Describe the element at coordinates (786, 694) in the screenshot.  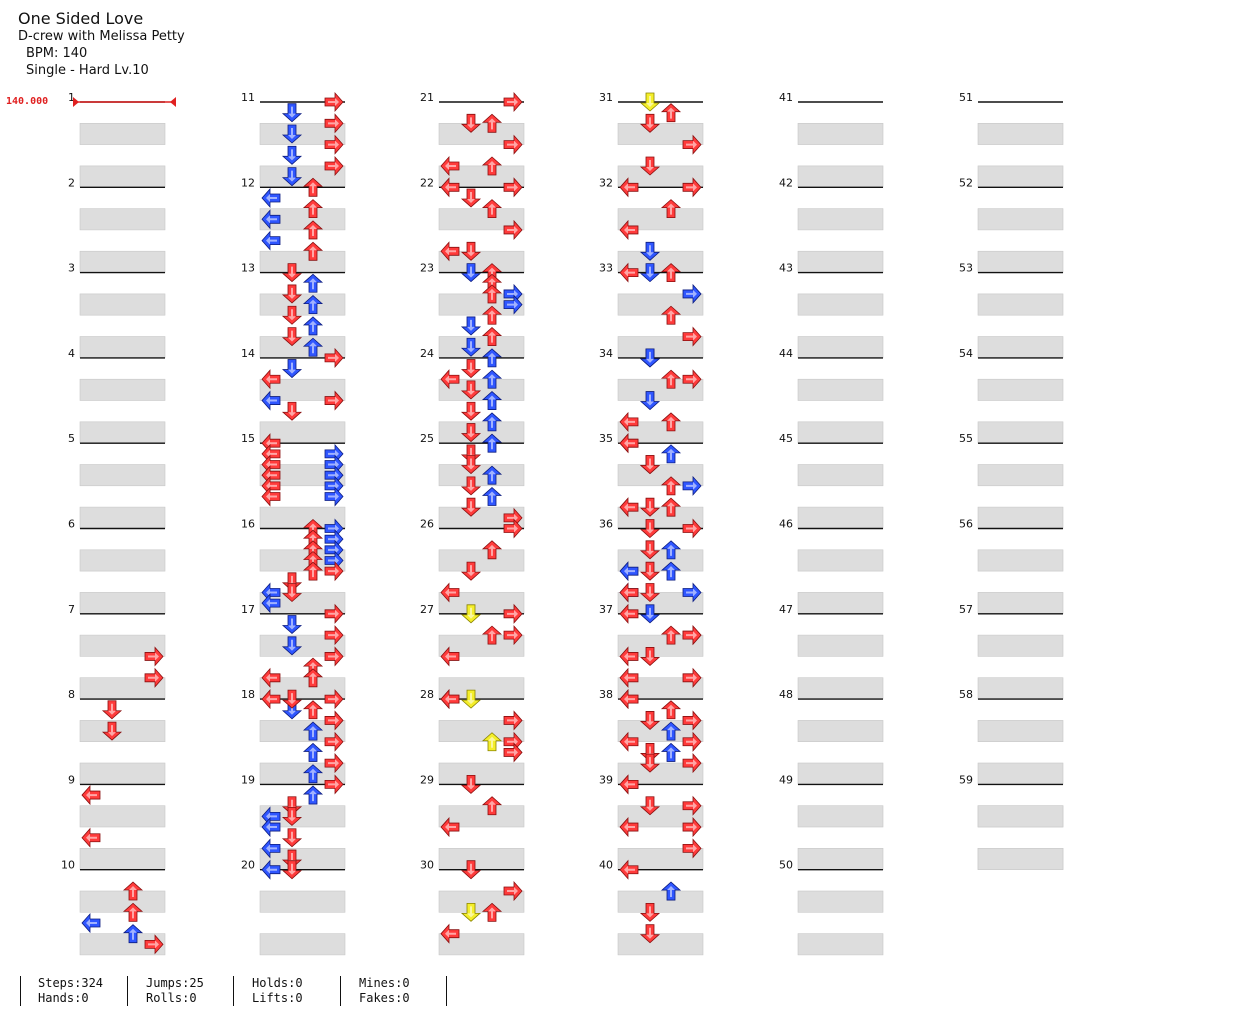
I see `measure-number: 48` at that location.